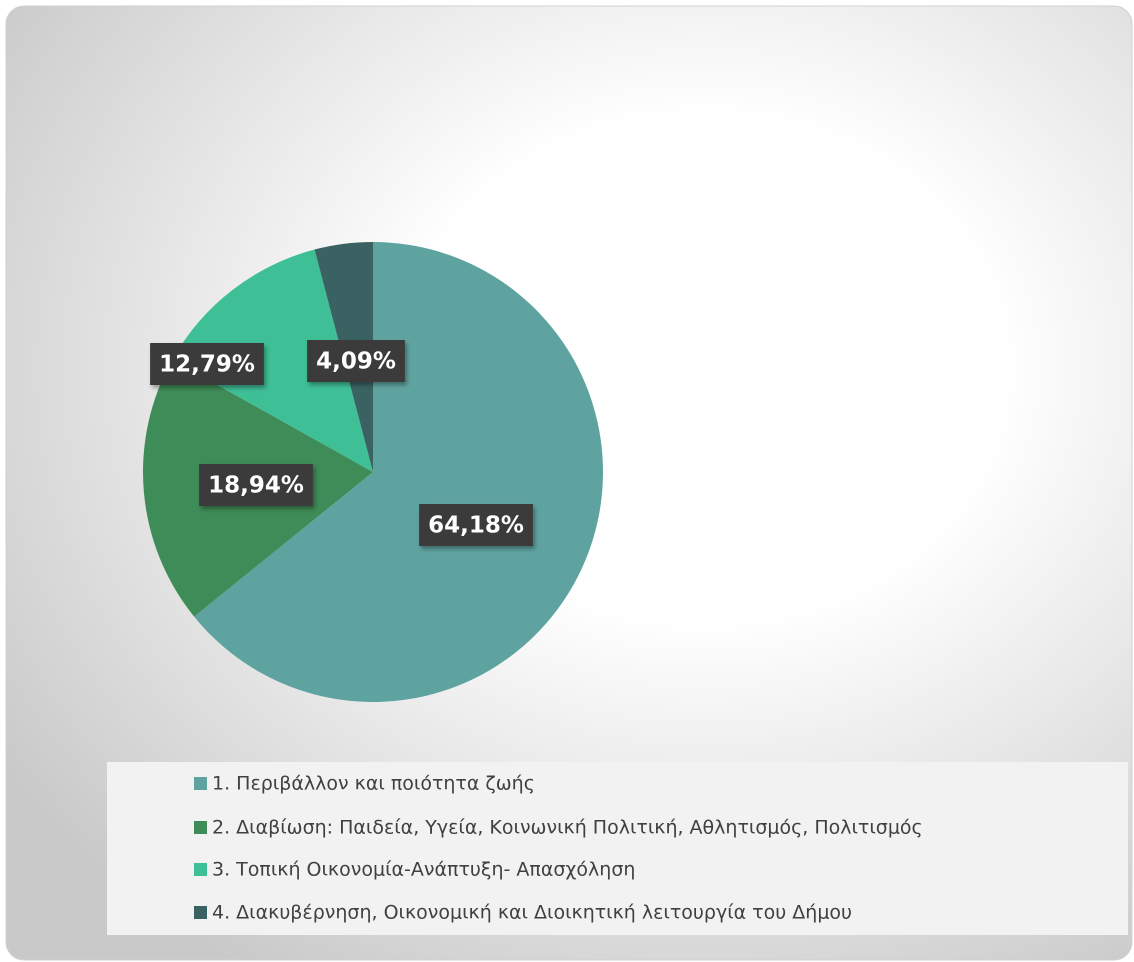 The height and width of the screenshot is (962, 1134). I want to click on pie-slice, so click(272, 360).